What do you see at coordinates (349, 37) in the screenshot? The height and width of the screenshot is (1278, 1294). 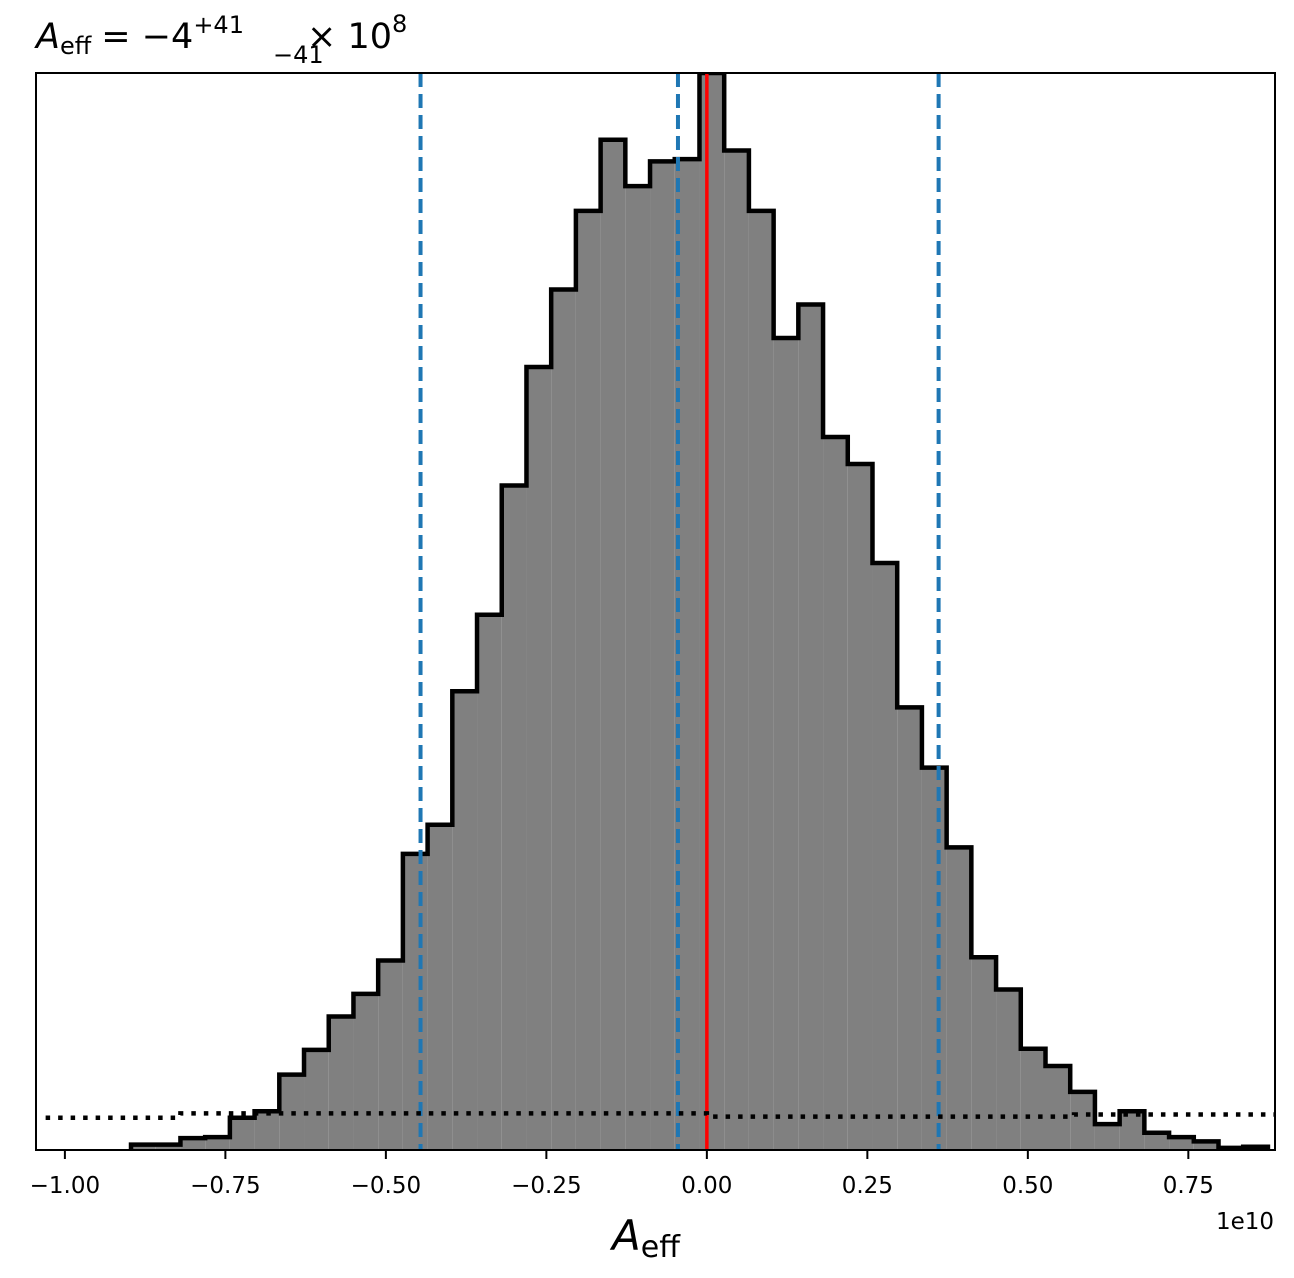 I see `title-times: × 10` at bounding box center [349, 37].